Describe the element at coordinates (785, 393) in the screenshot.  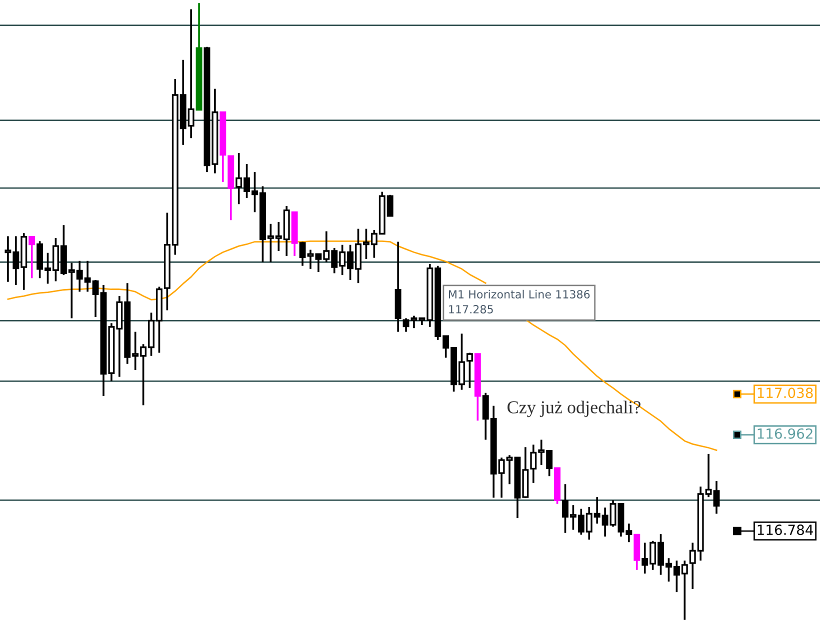
I see `text: 117.038` at that location.